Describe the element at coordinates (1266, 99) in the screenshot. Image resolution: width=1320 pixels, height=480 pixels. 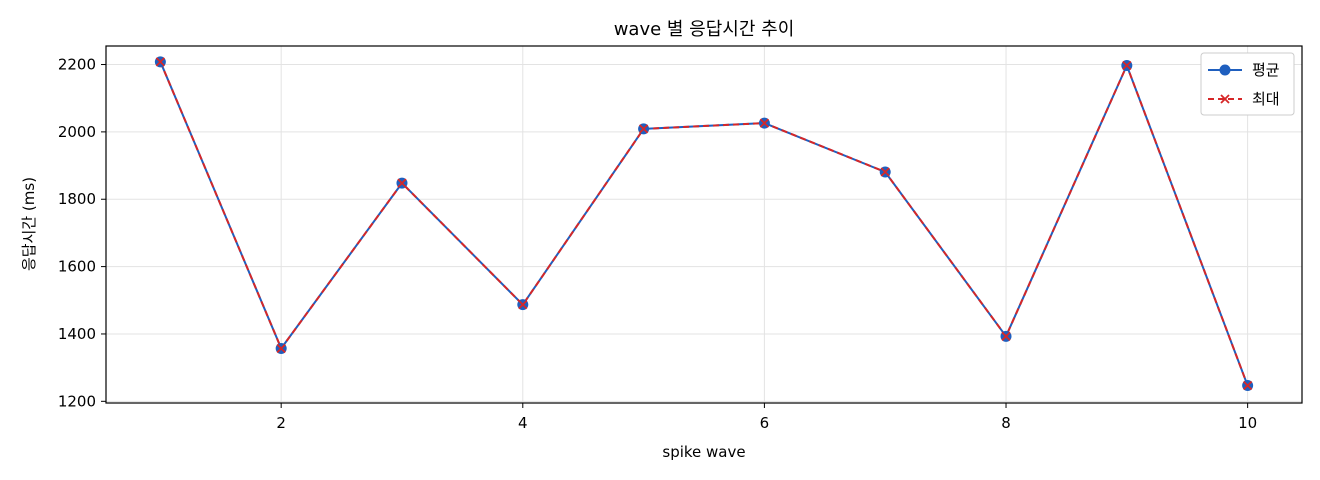
I see `legend-label-max: 최대` at that location.